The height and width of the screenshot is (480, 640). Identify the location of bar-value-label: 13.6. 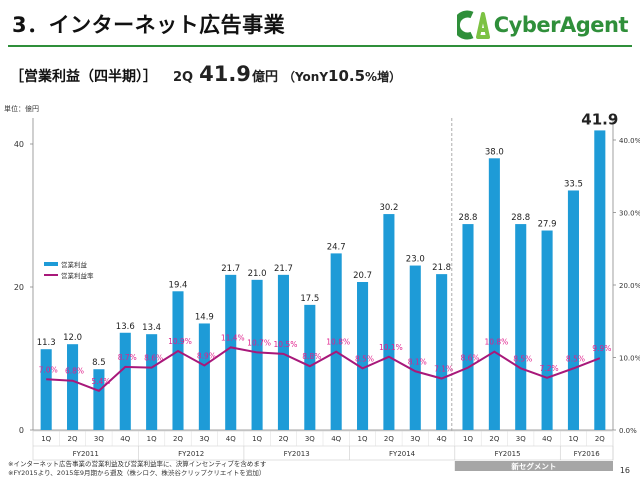
(125, 327).